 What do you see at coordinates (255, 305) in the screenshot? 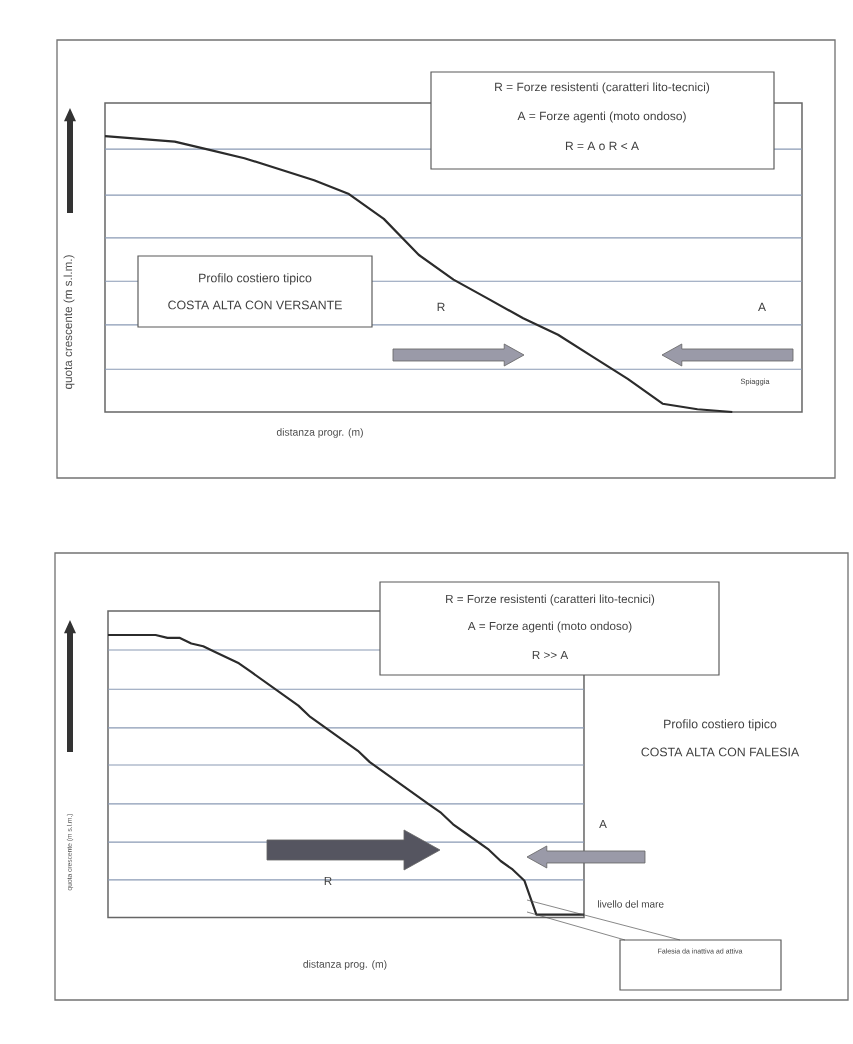
I see `text: COSTA ALTA CON VERSANTE` at bounding box center [255, 305].